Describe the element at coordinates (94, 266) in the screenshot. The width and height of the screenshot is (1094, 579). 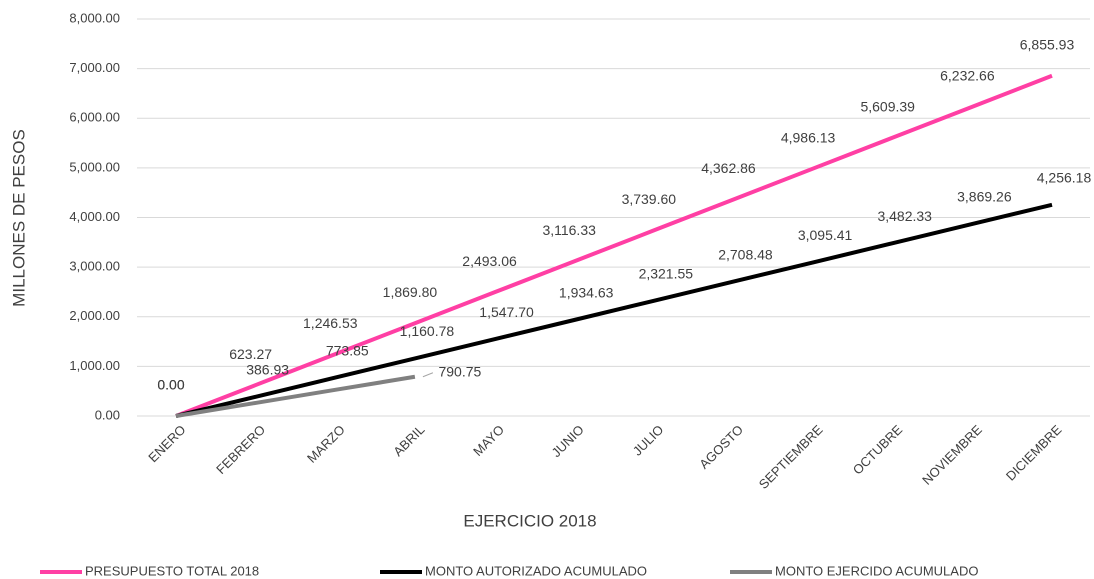
I see `y-tick-label: 3,000.00` at that location.